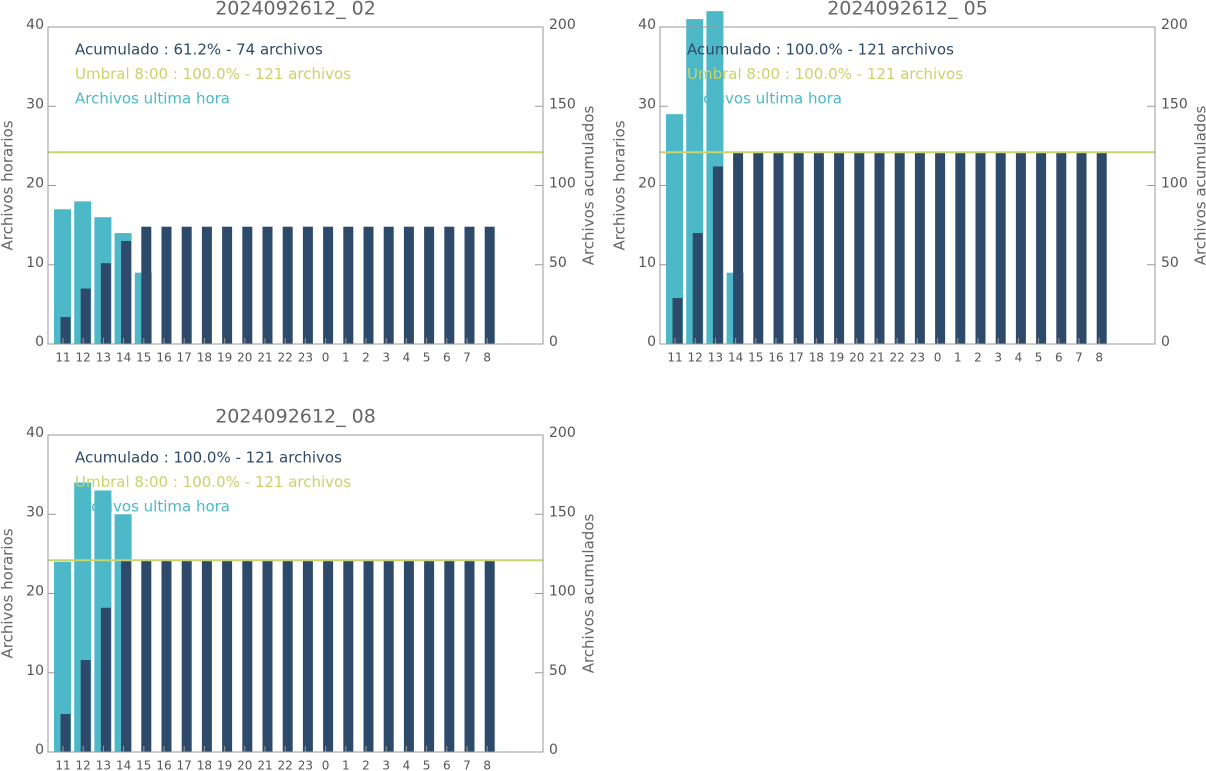 This screenshot has height=771, width=1206. What do you see at coordinates (295, 417) in the screenshot?
I see `chart-title: 2024092612_ 08` at bounding box center [295, 417].